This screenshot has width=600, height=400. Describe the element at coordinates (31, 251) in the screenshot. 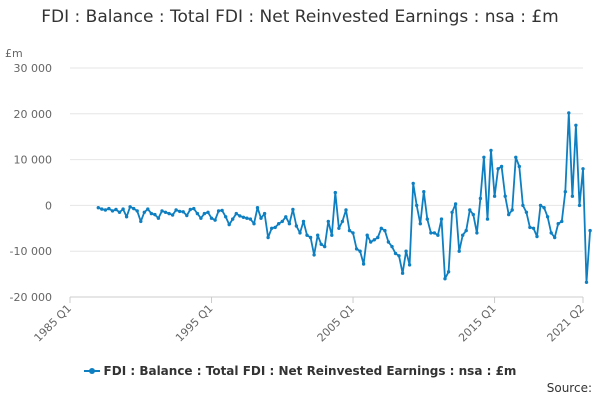

I see `y-tick-label: -10 000` at that location.